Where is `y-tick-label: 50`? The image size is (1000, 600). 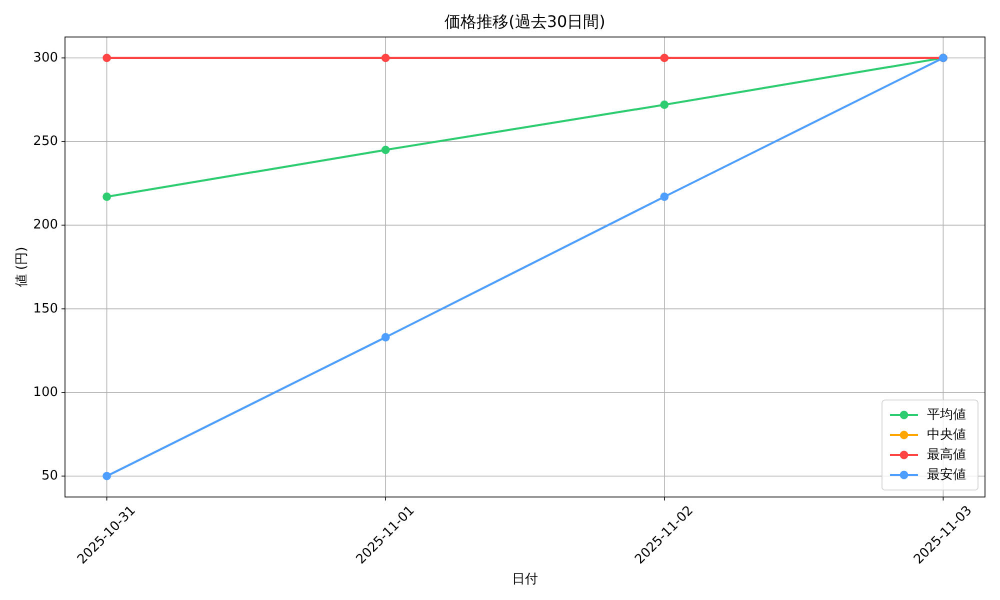
y-tick-label: 50 is located at coordinates (49, 476).